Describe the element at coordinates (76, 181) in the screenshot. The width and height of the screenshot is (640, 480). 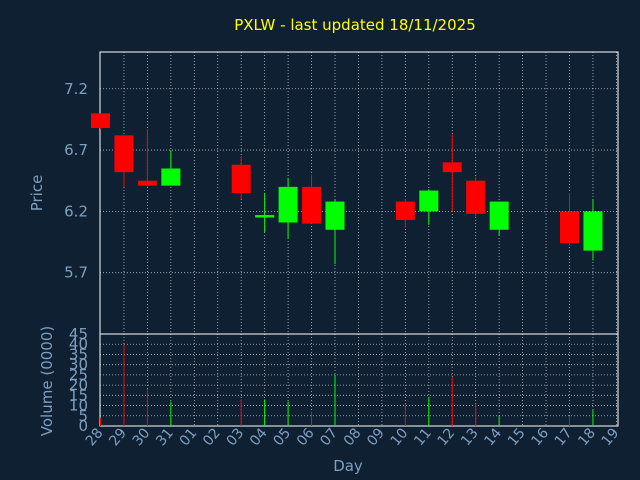
I see `price-axis-ticks: 7.2 6.7 6.2 5.7` at that location.